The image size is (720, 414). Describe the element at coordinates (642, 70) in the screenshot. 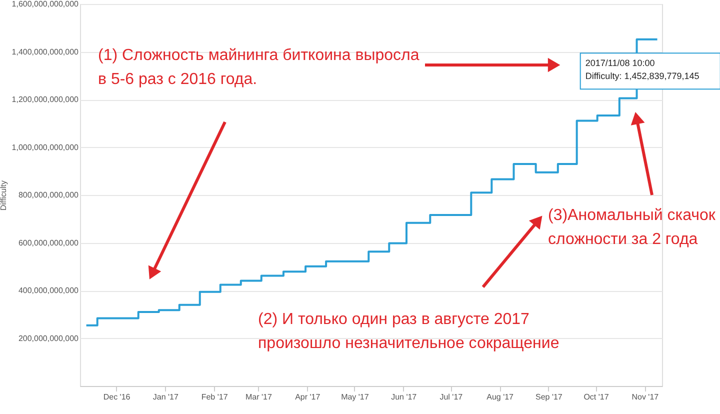

I see `annotation: 2017/11/08 10:00 Difficulty: 1,452,839,779,145` at that location.